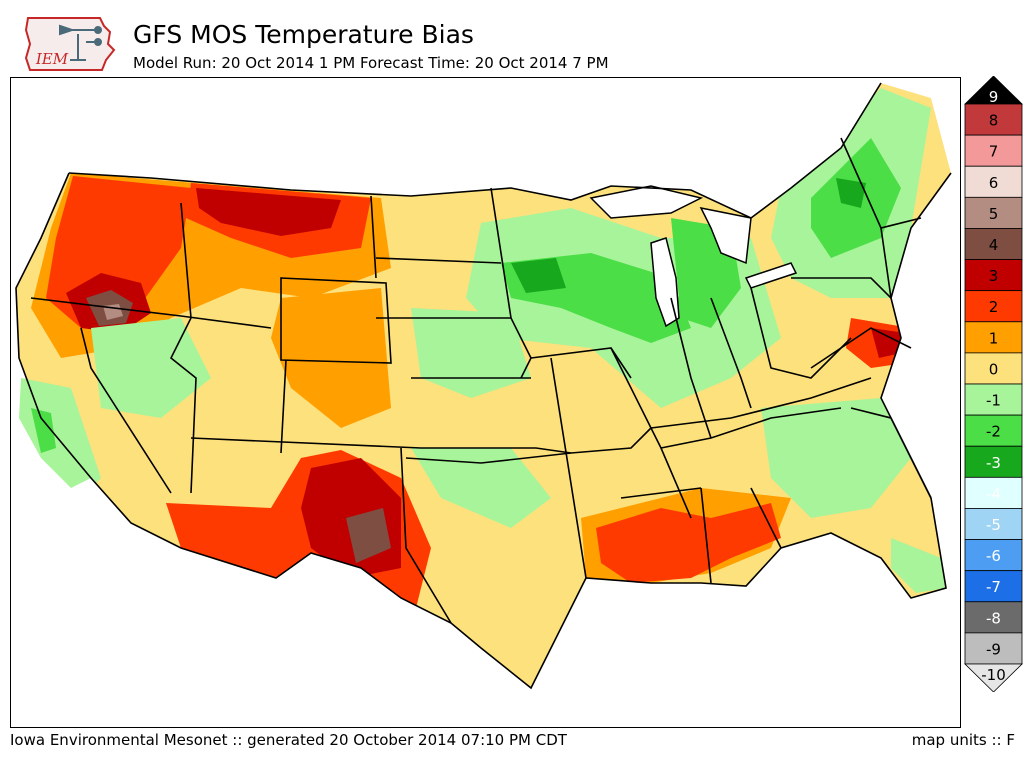 The width and height of the screenshot is (1024, 768). I want to click on california-coast-cold-area, so click(43, 430).